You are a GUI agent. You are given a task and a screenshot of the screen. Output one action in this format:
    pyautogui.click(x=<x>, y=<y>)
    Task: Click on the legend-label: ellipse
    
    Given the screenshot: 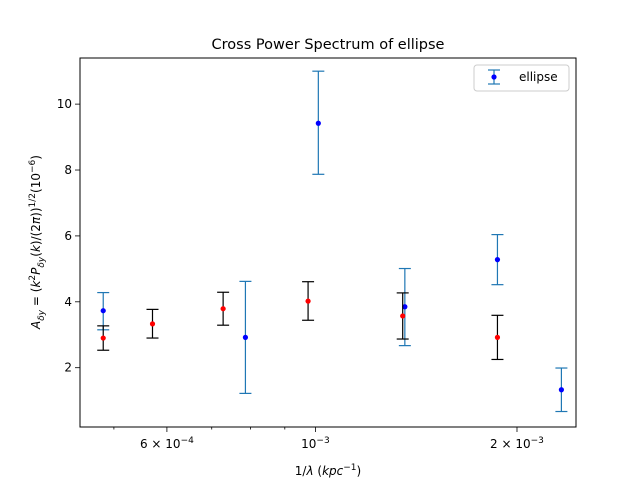 What is the action you would take?
    pyautogui.click(x=538, y=77)
    